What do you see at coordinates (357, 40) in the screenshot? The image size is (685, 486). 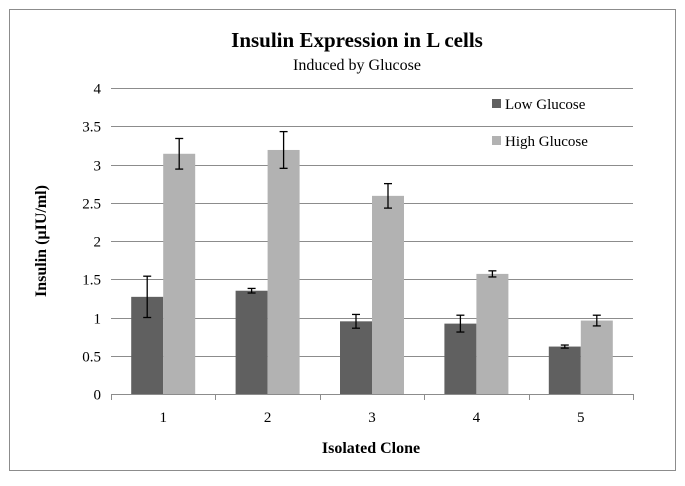 I see `chart-title: Insulin Expression in L cells` at bounding box center [357, 40].